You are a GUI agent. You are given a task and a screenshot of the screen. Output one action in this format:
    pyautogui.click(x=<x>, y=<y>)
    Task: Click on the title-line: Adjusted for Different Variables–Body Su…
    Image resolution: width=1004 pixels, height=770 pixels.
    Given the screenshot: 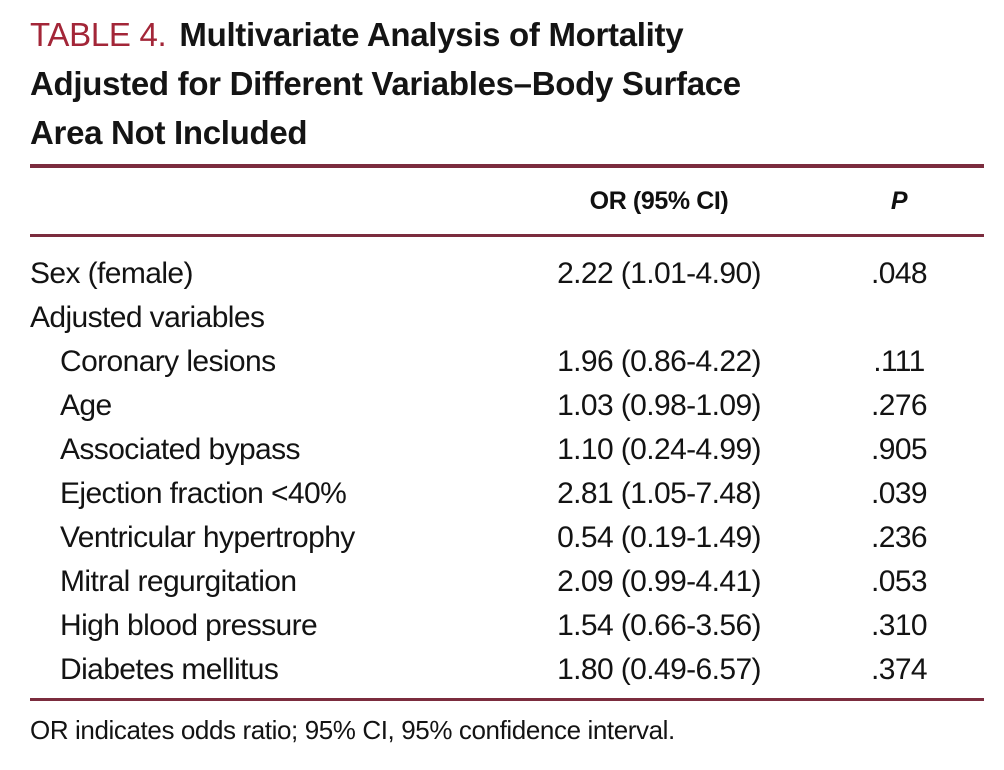 What is the action you would take?
    pyautogui.click(x=385, y=83)
    